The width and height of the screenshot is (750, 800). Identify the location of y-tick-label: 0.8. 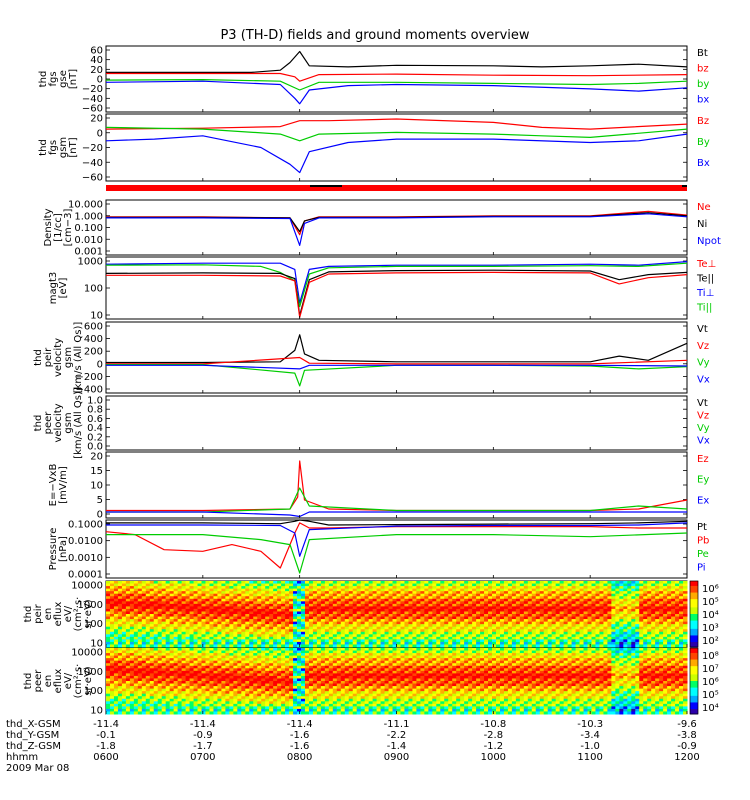
(95, 410).